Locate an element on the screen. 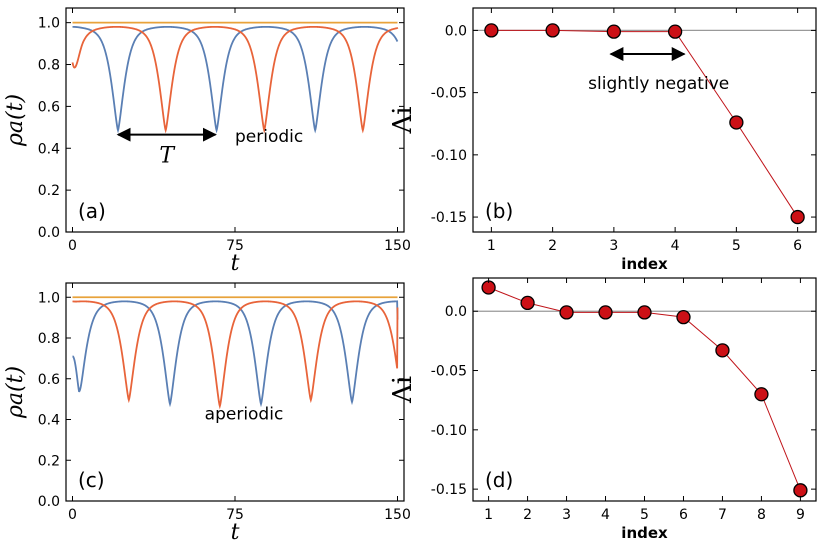 This screenshot has width=830, height=551. slightly-negative-annotation: slightly negative is located at coordinates (658, 84).